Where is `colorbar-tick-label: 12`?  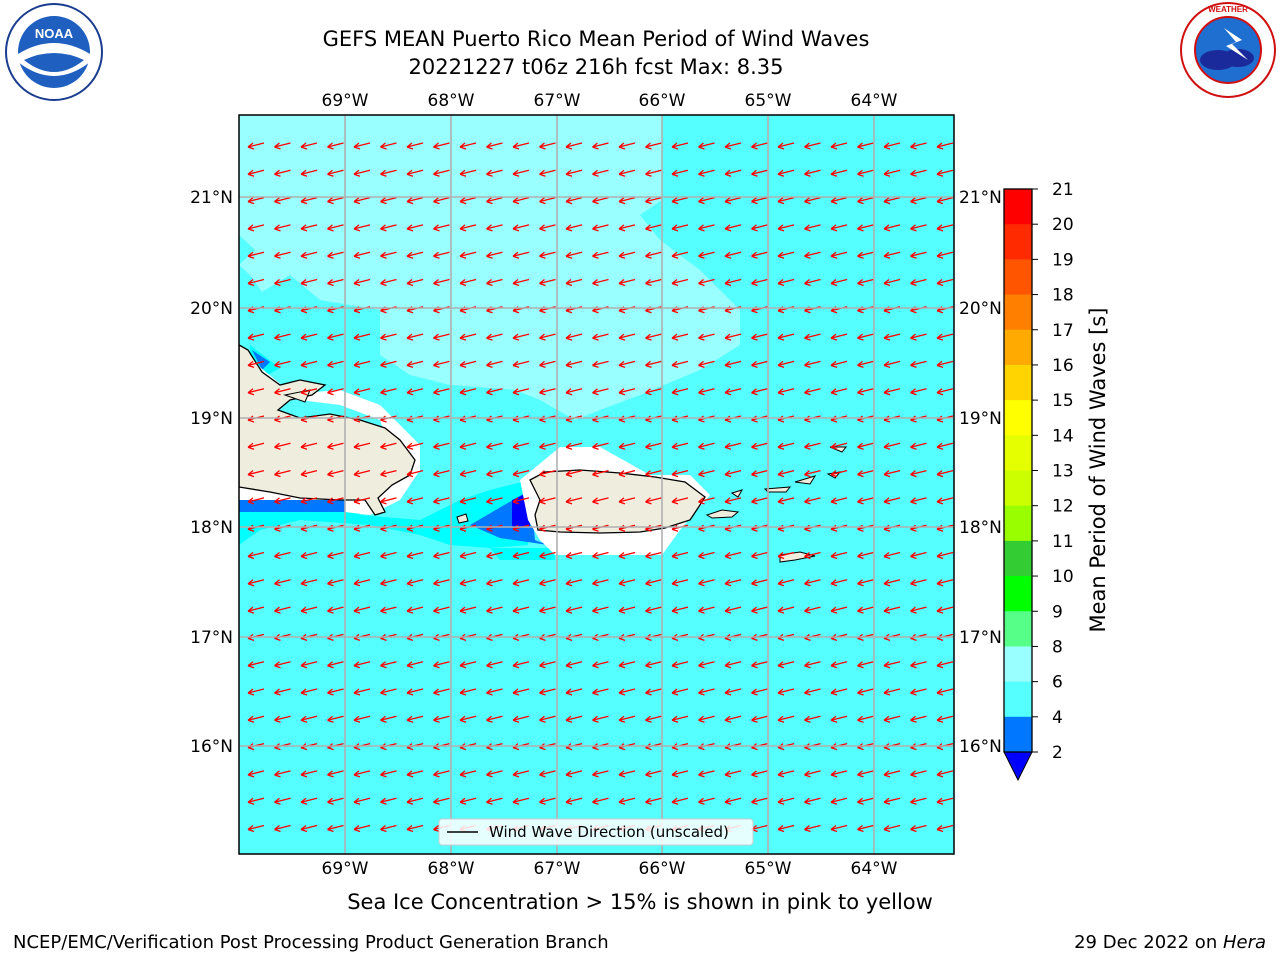 colorbar-tick-label: 12 is located at coordinates (1063, 507).